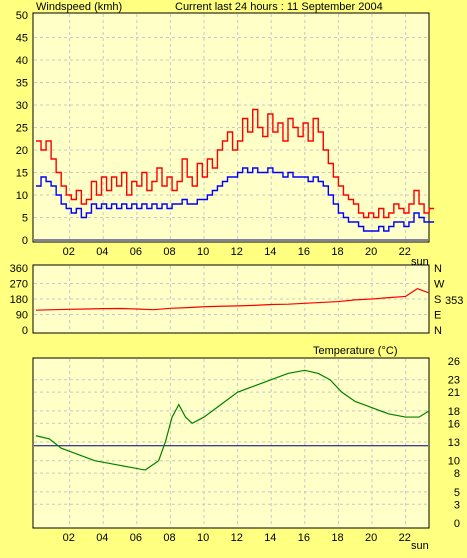  Describe the element at coordinates (22, 39) in the screenshot. I see `y-tick-label: 45` at that location.